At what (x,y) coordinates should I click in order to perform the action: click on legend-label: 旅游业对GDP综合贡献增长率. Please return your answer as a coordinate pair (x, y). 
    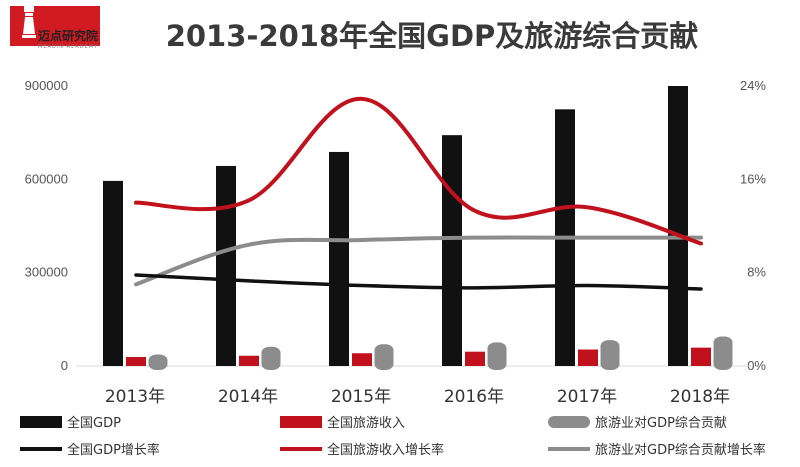
    Looking at the image, I should click on (680, 450).